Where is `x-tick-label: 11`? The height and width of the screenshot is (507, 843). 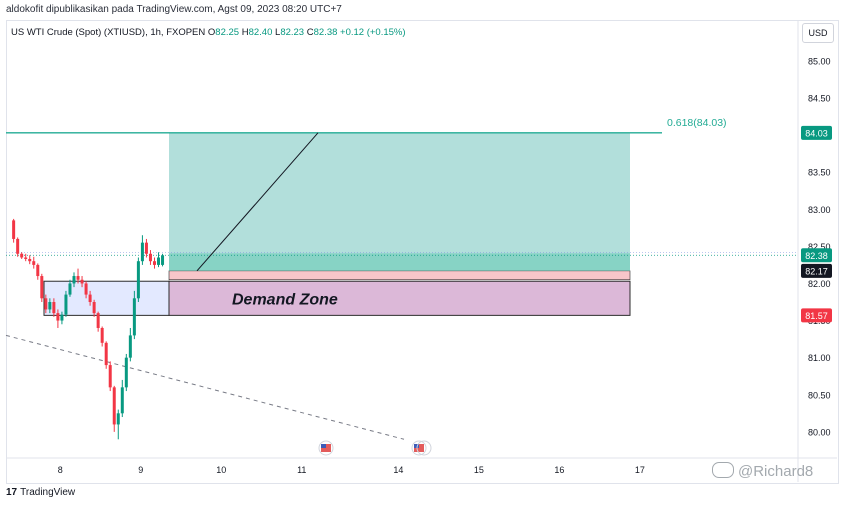 x-tick-label: 11 is located at coordinates (301, 470).